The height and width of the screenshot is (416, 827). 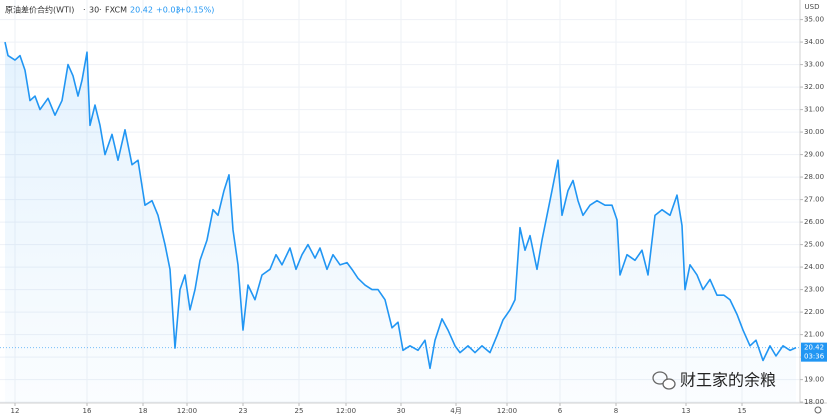 I want to click on y-tick-label: 27.00, so click(x=814, y=200).